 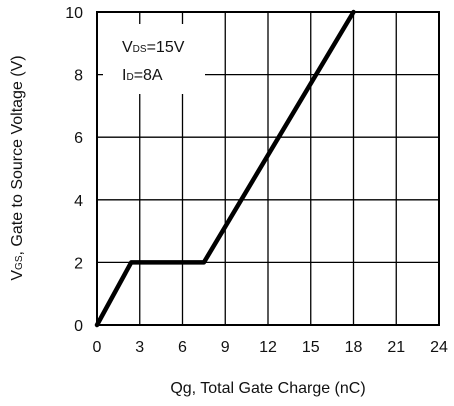 I want to click on x-tick-labels: 0 3 6 9 12 15 18 21 24, so click(x=270, y=347).